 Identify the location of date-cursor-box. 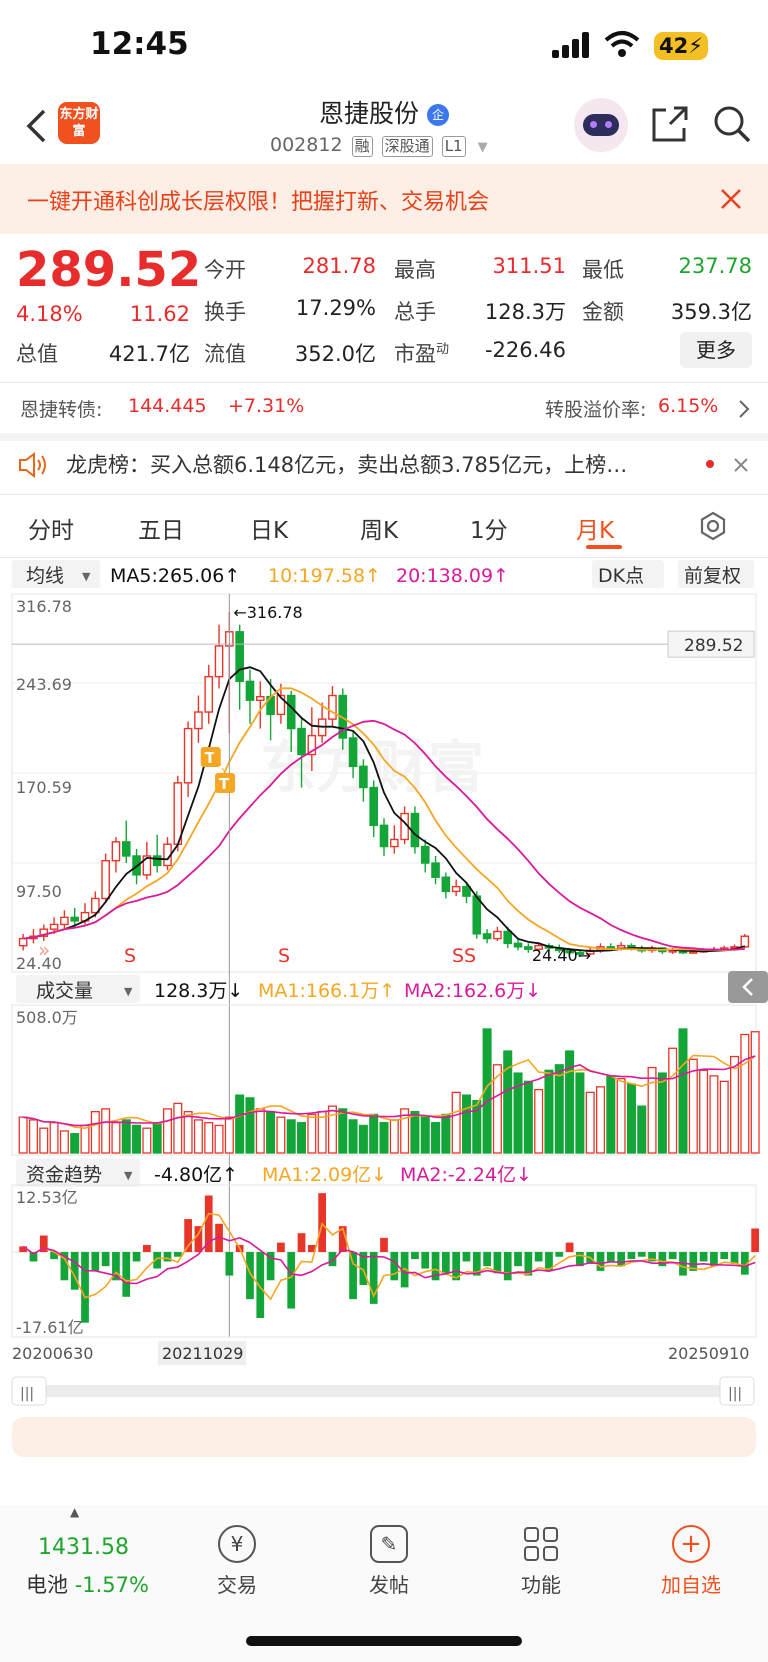
(202, 1353).